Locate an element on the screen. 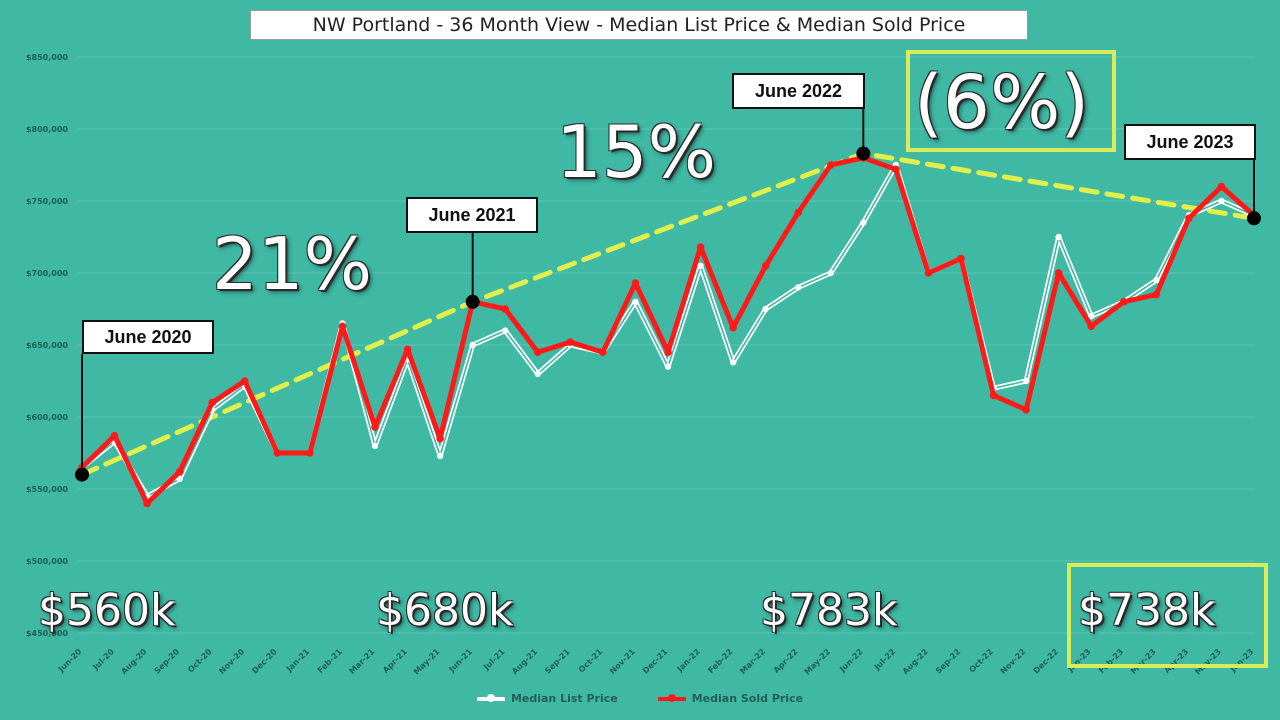 Image resolution: width=1280 pixels, height=720 pixels. price-2020: $560k is located at coordinates (107, 610).